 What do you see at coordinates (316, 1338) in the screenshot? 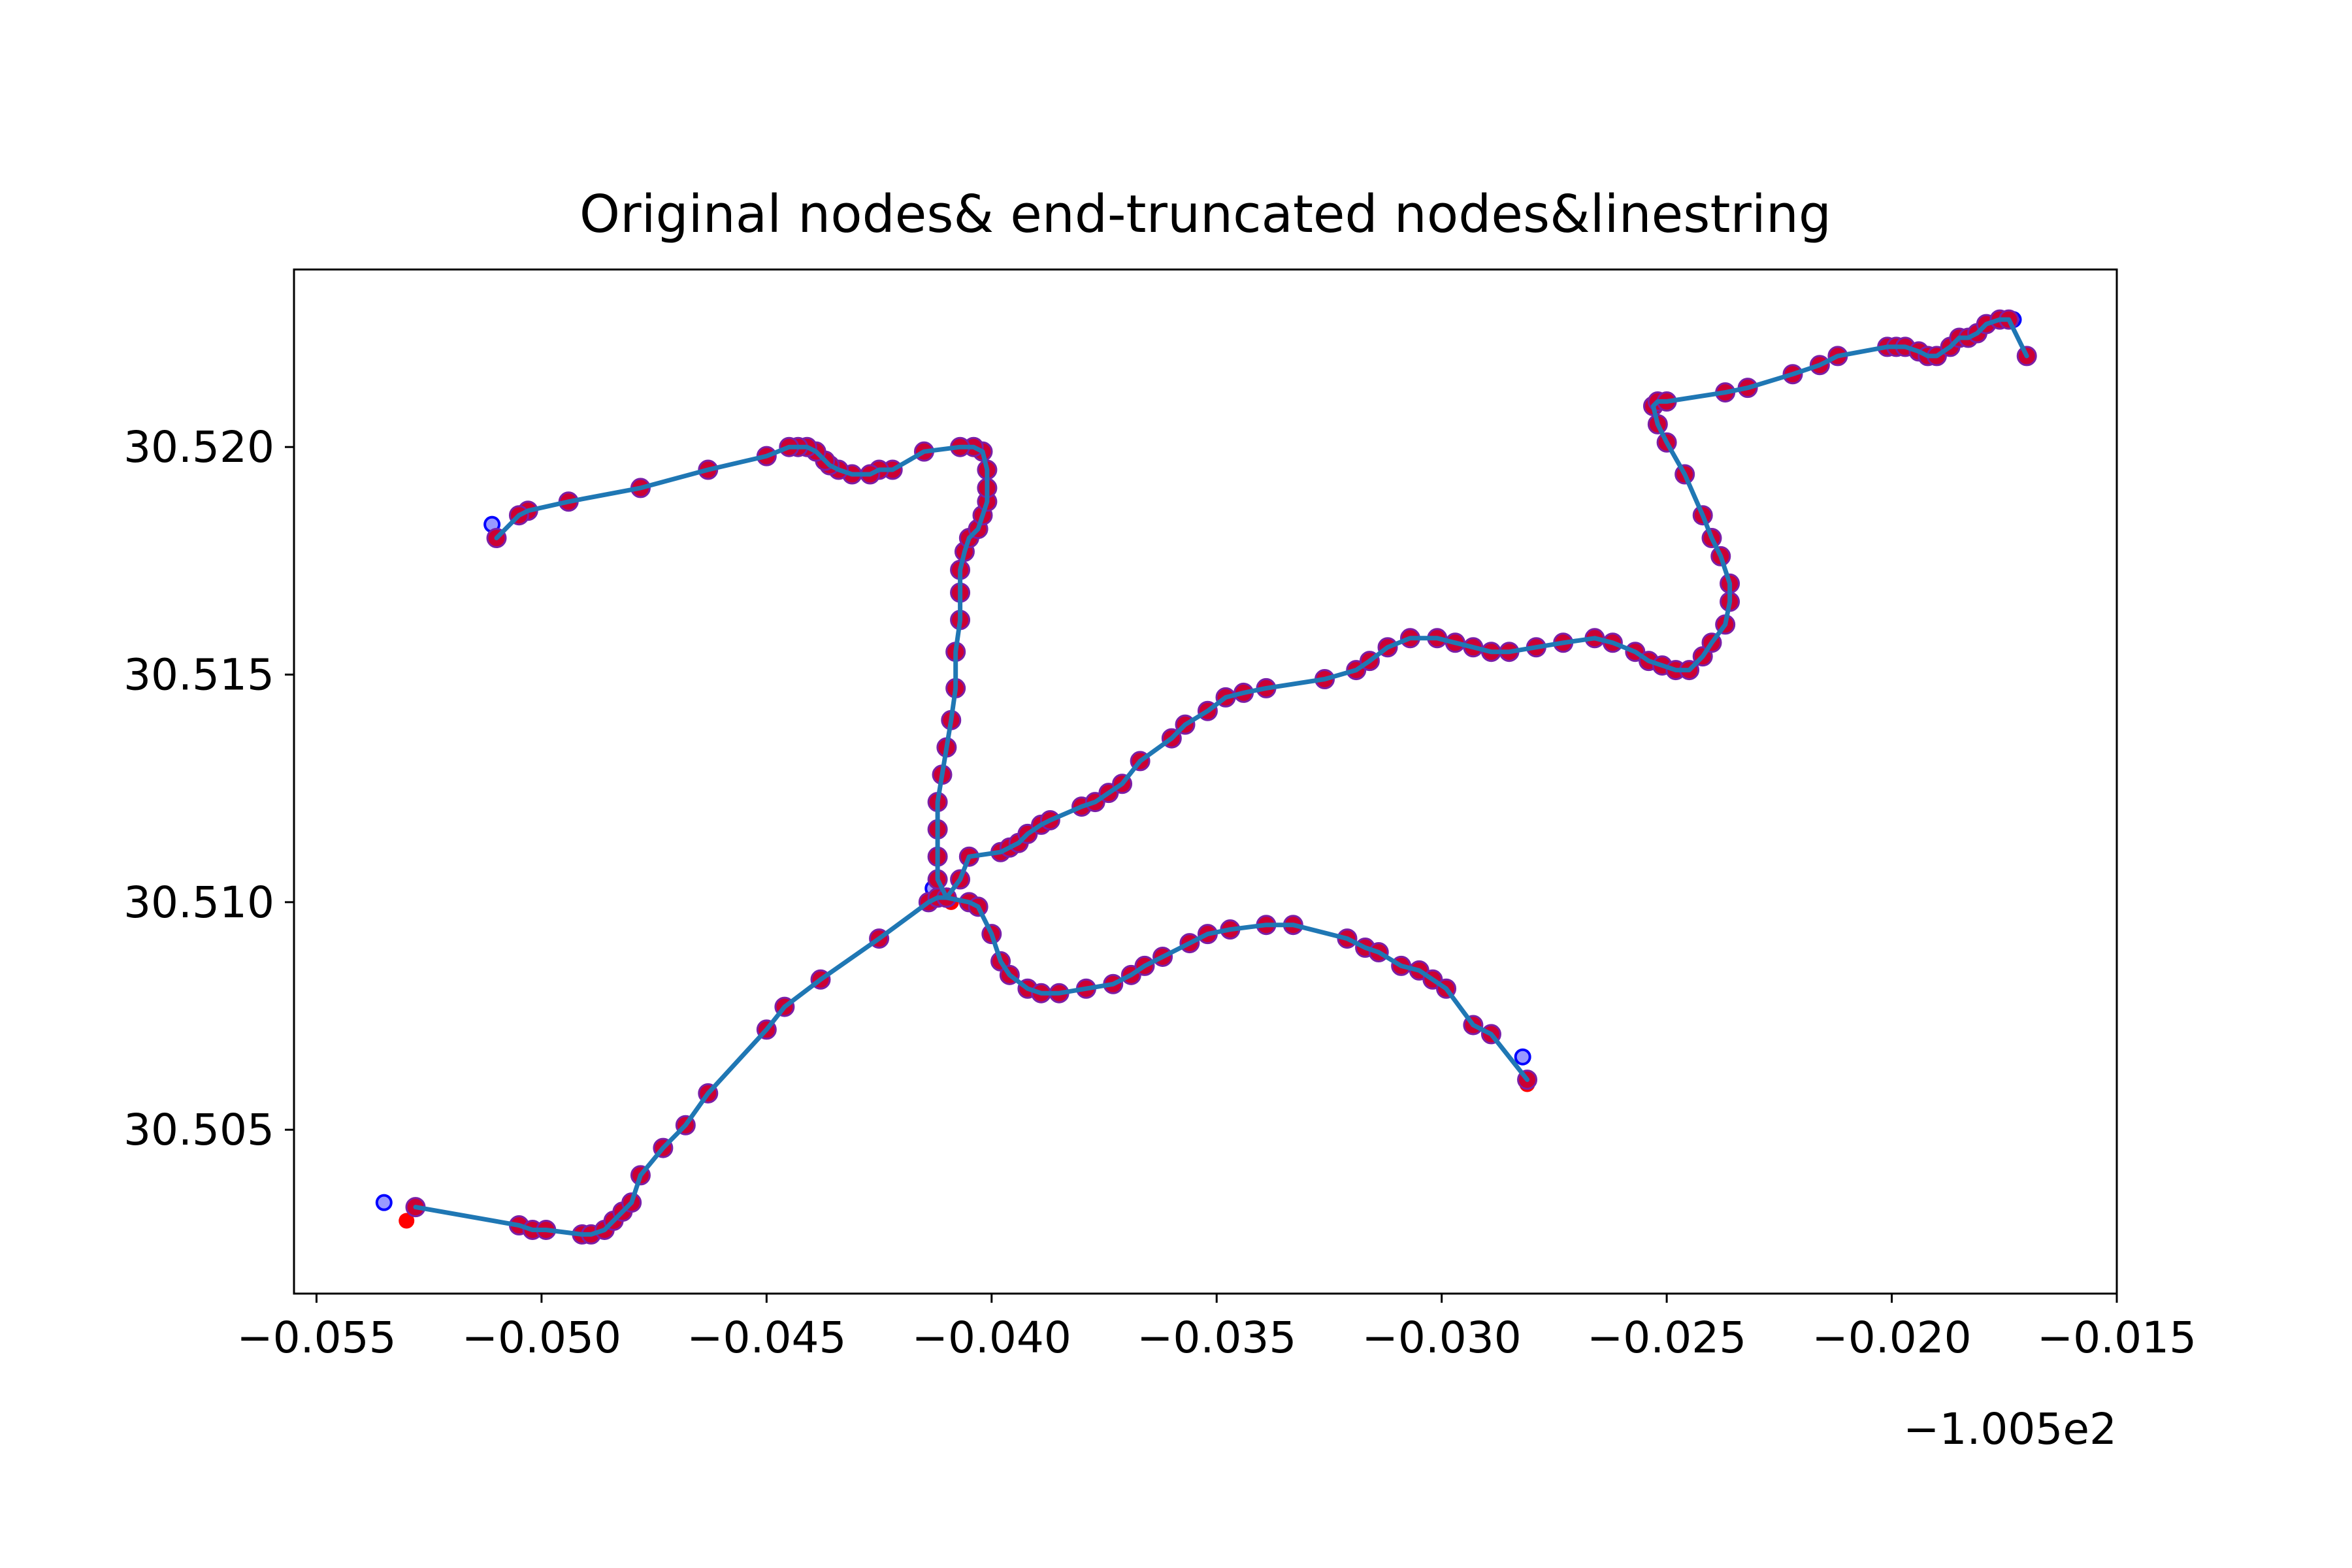
I see `x-tick-label: −0.055` at bounding box center [316, 1338].